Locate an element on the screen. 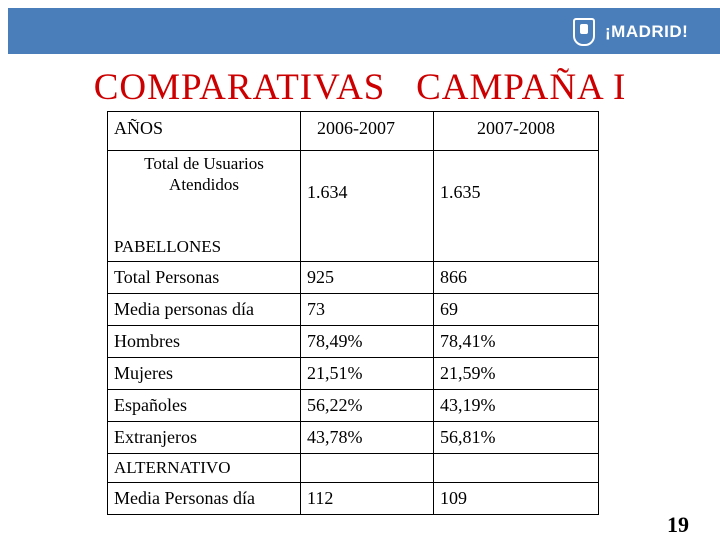 The image size is (720, 540). page-title: COMPARATIVAS CAMPAÑA I is located at coordinates (360, 87).